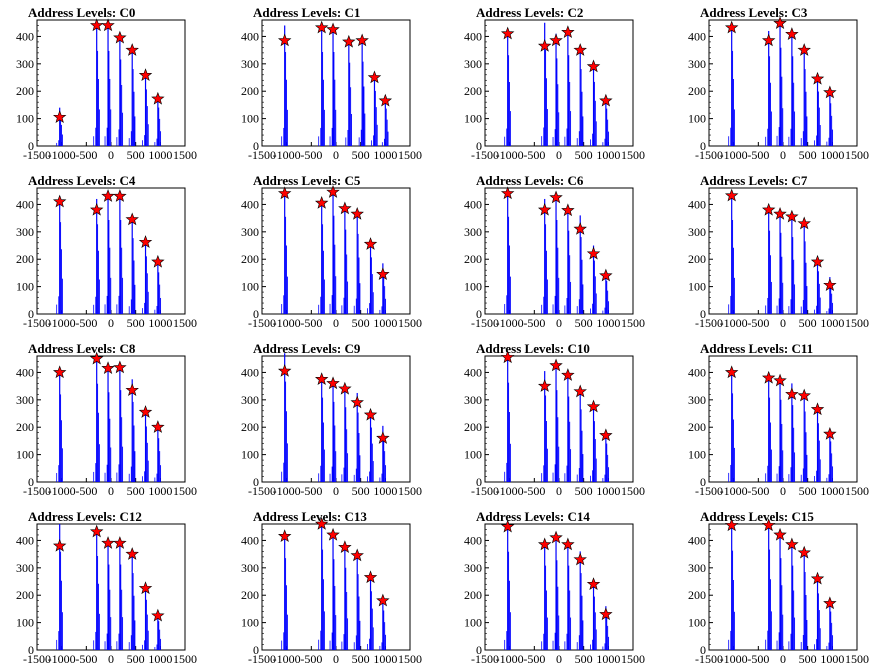 Image resolution: width=896 pixels, height=672 pixels. I want to click on panel-title: Address Levels: C1, so click(306, 12).